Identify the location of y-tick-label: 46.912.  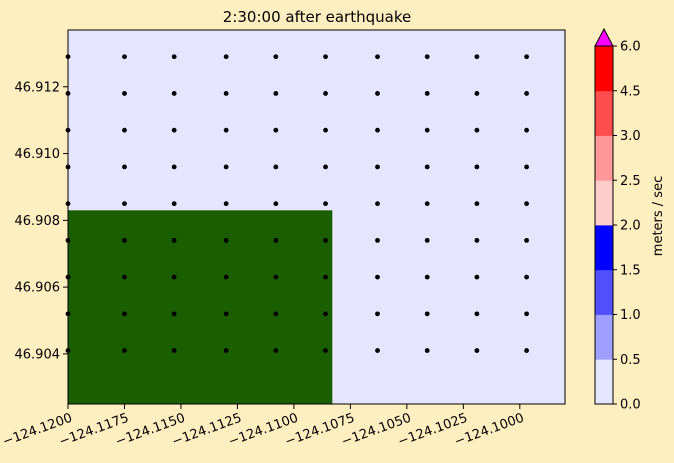
(38, 87).